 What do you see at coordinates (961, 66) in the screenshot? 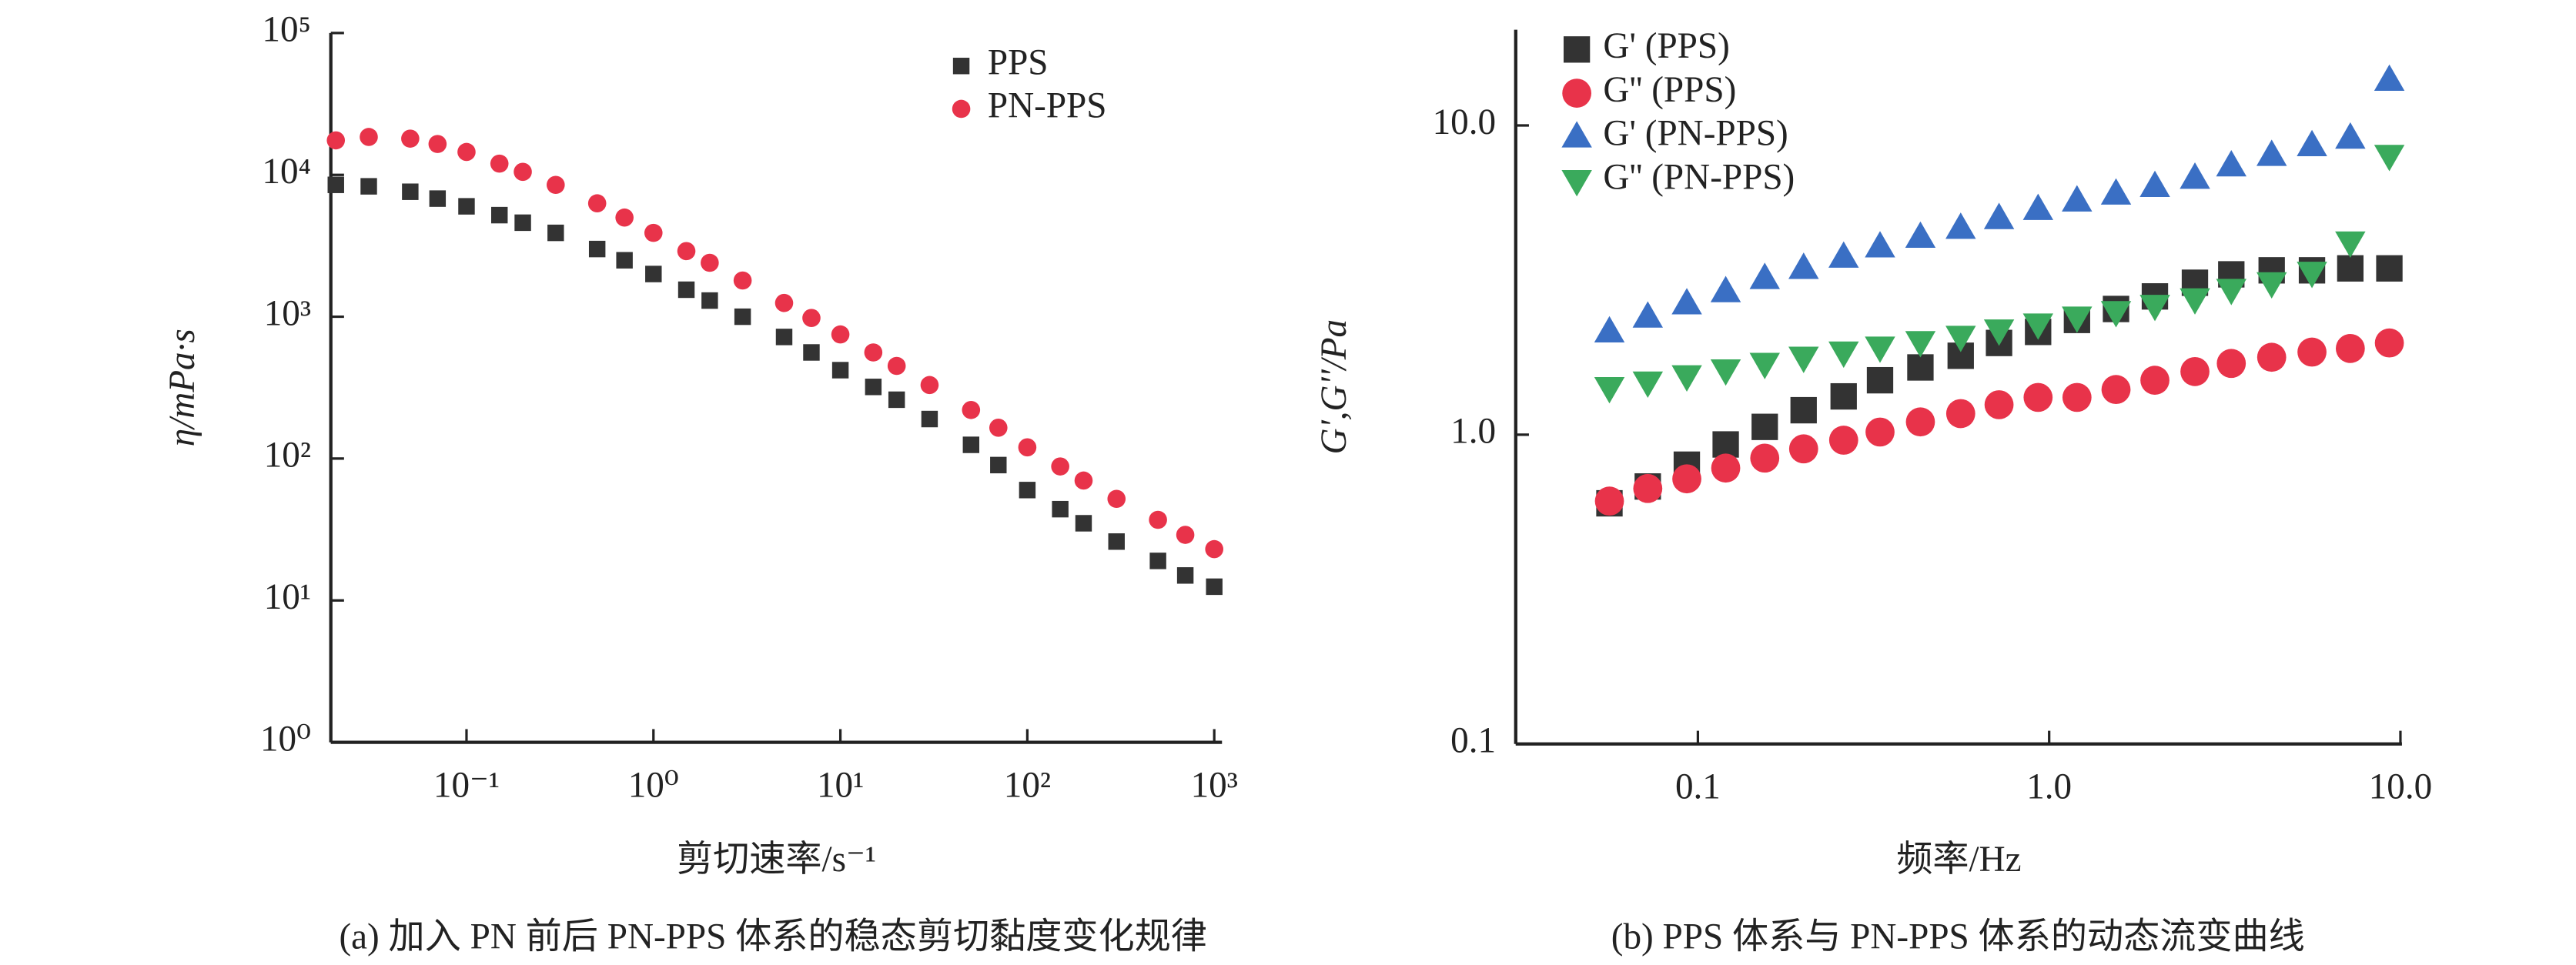
I see `legend-marker` at bounding box center [961, 66].